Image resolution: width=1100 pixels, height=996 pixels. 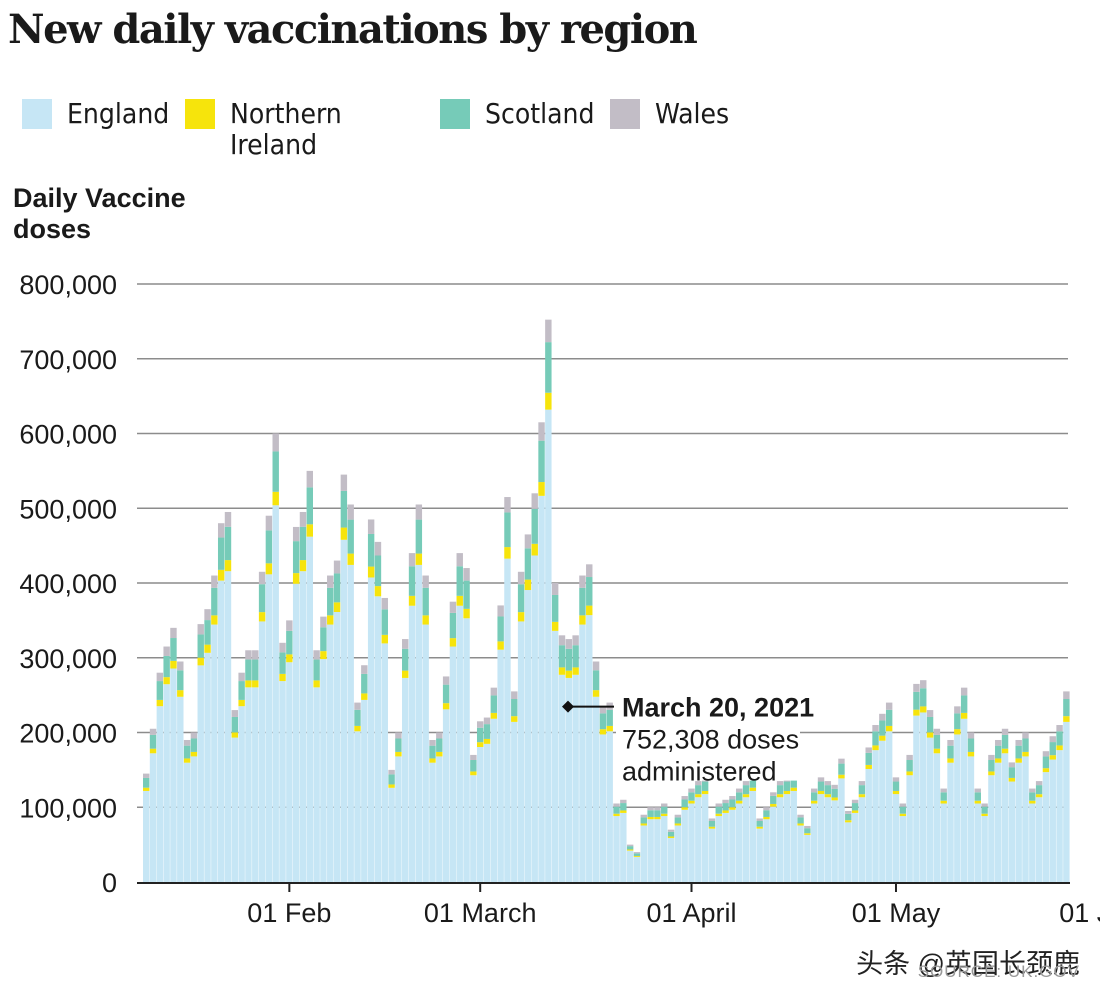 What do you see at coordinates (691, 913) in the screenshot?
I see `x-tick-label: 01 April` at bounding box center [691, 913].